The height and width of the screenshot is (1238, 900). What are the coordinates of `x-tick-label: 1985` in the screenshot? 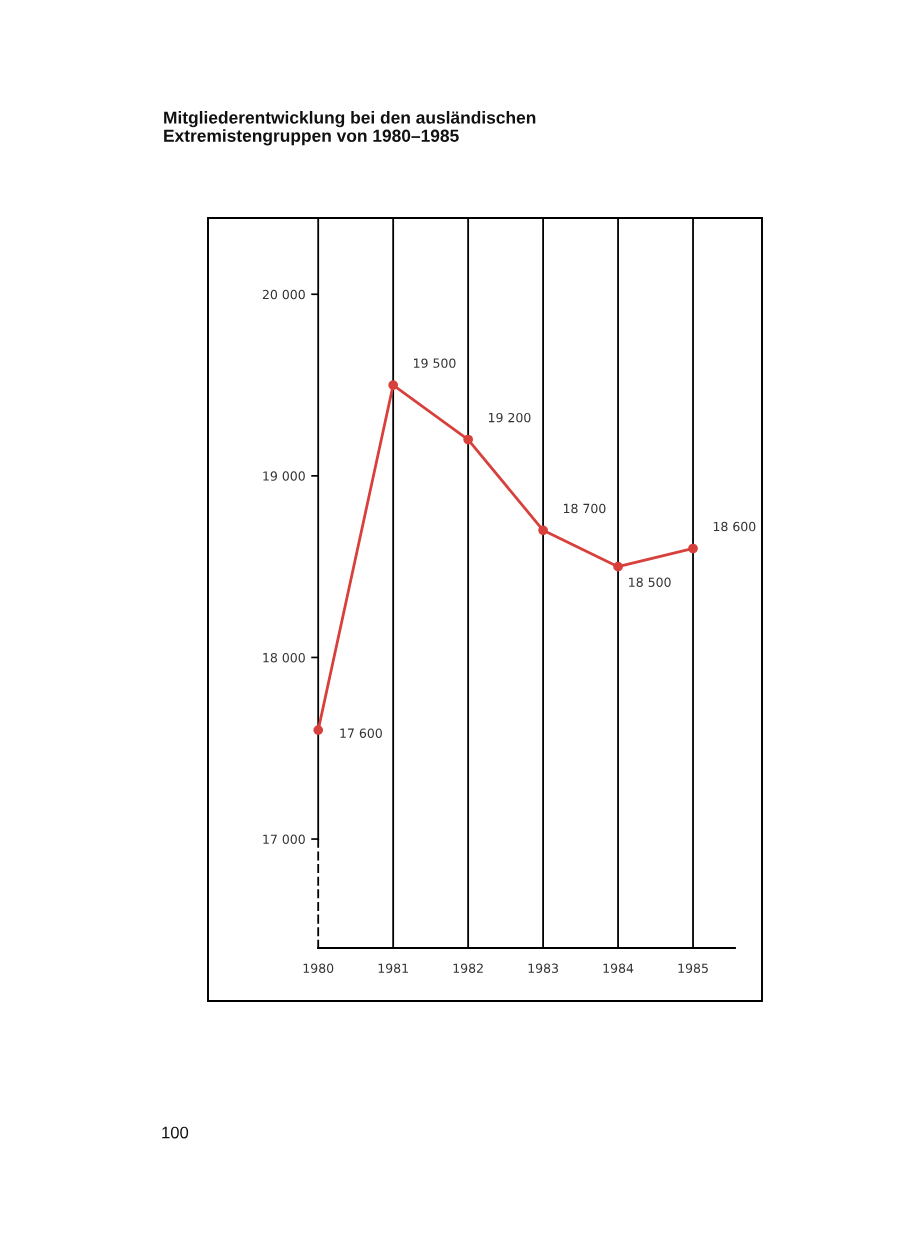 It's located at (693, 968).